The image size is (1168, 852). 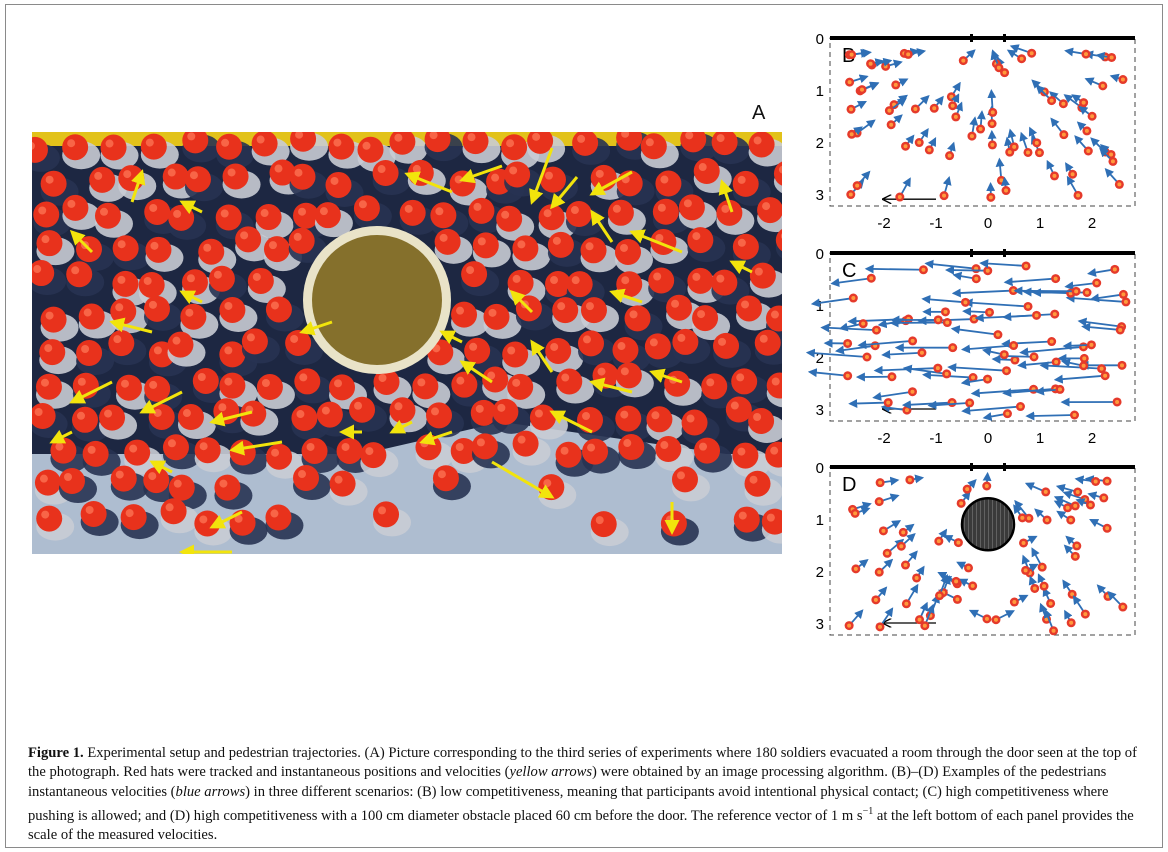 What do you see at coordinates (820, 195) in the screenshot?
I see `y-tick-label: 3` at bounding box center [820, 195].